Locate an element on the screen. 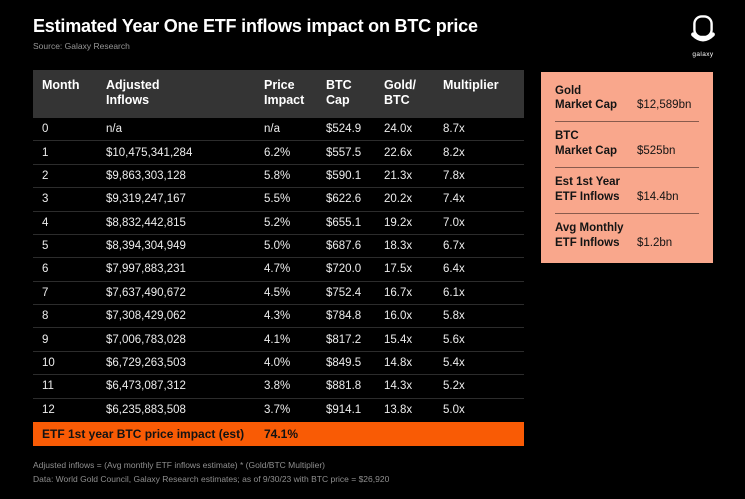  cell-multiplier: 5.8x is located at coordinates (454, 316).